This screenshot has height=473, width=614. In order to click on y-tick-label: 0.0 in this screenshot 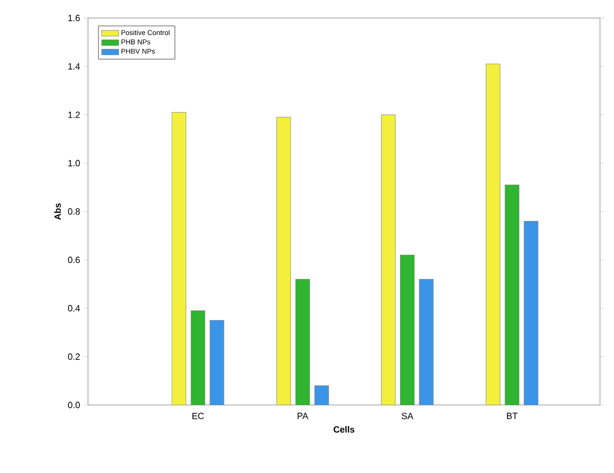, I will do `click(74, 405)`.